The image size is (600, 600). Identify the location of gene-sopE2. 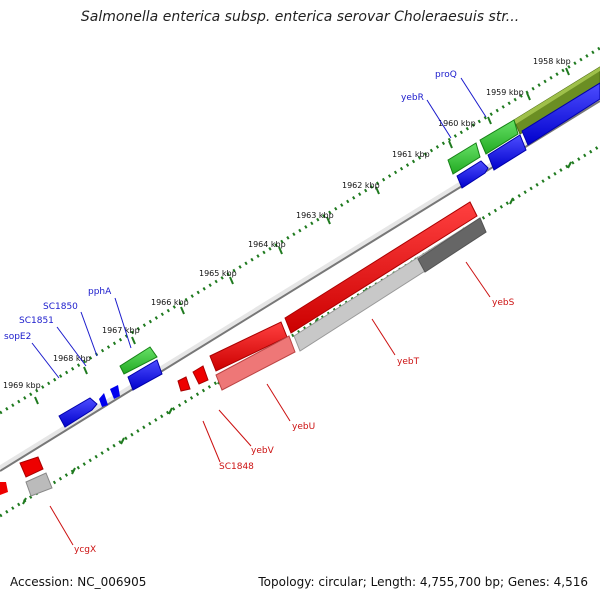
(78, 412).